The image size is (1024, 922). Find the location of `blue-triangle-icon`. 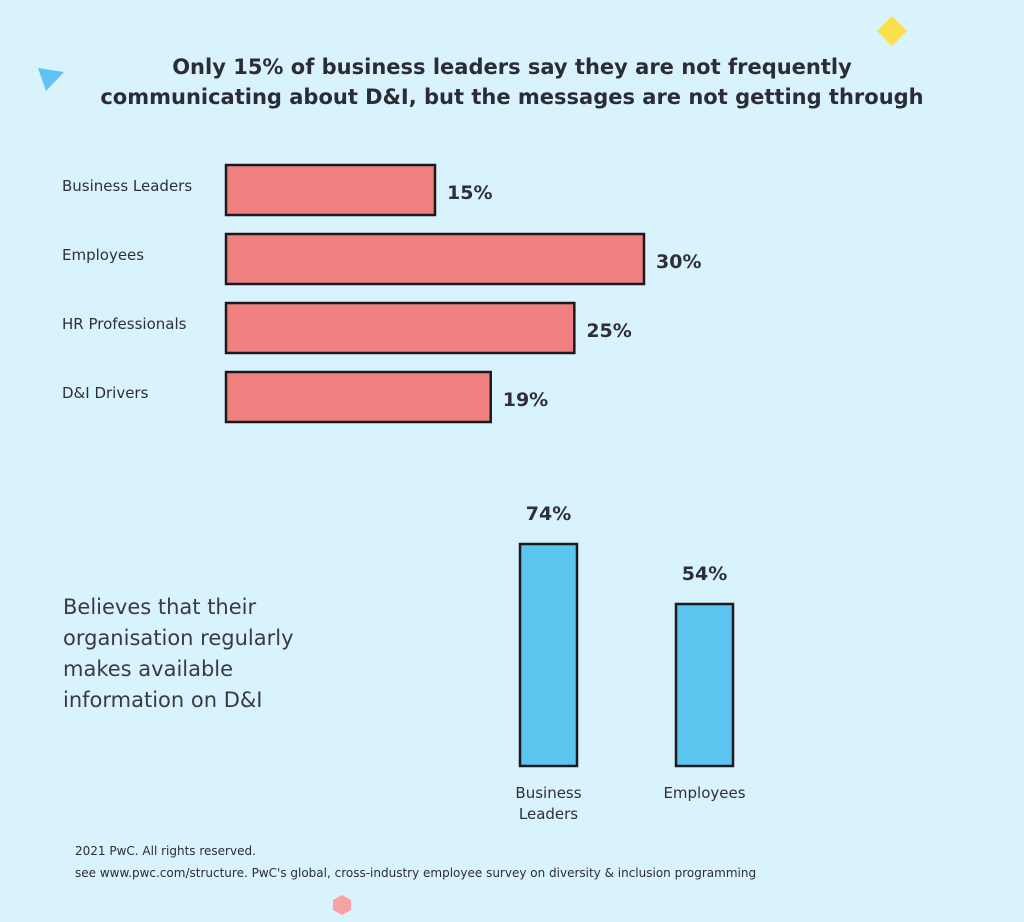

blue-triangle-icon is located at coordinates (51, 79).